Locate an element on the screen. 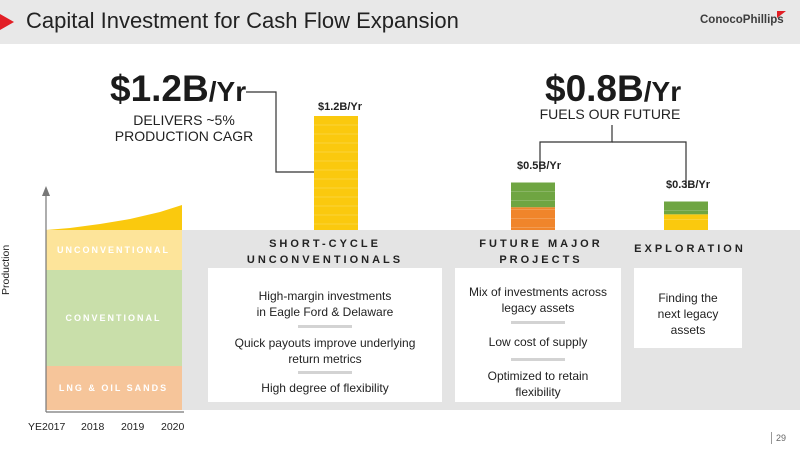 The image size is (800, 450). card-exploration: Finding the next legacy assets is located at coordinates (688, 308).